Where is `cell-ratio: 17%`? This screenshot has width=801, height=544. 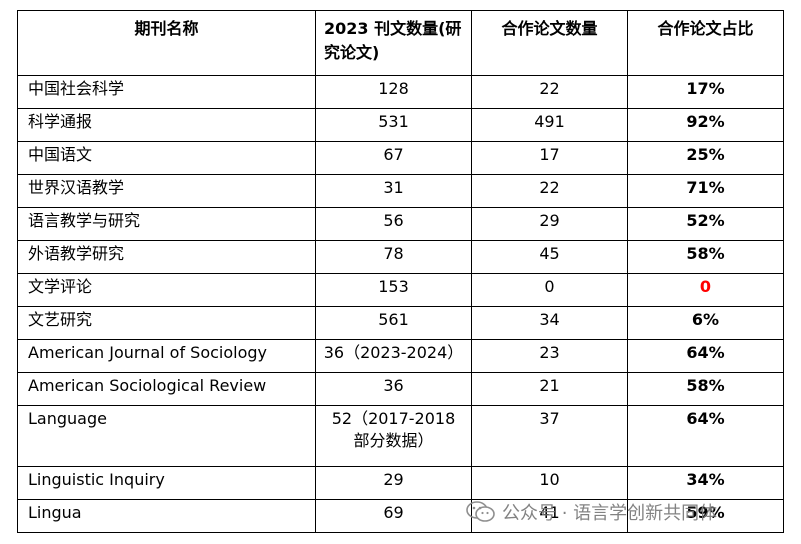
cell-ratio: 17% is located at coordinates (705, 92).